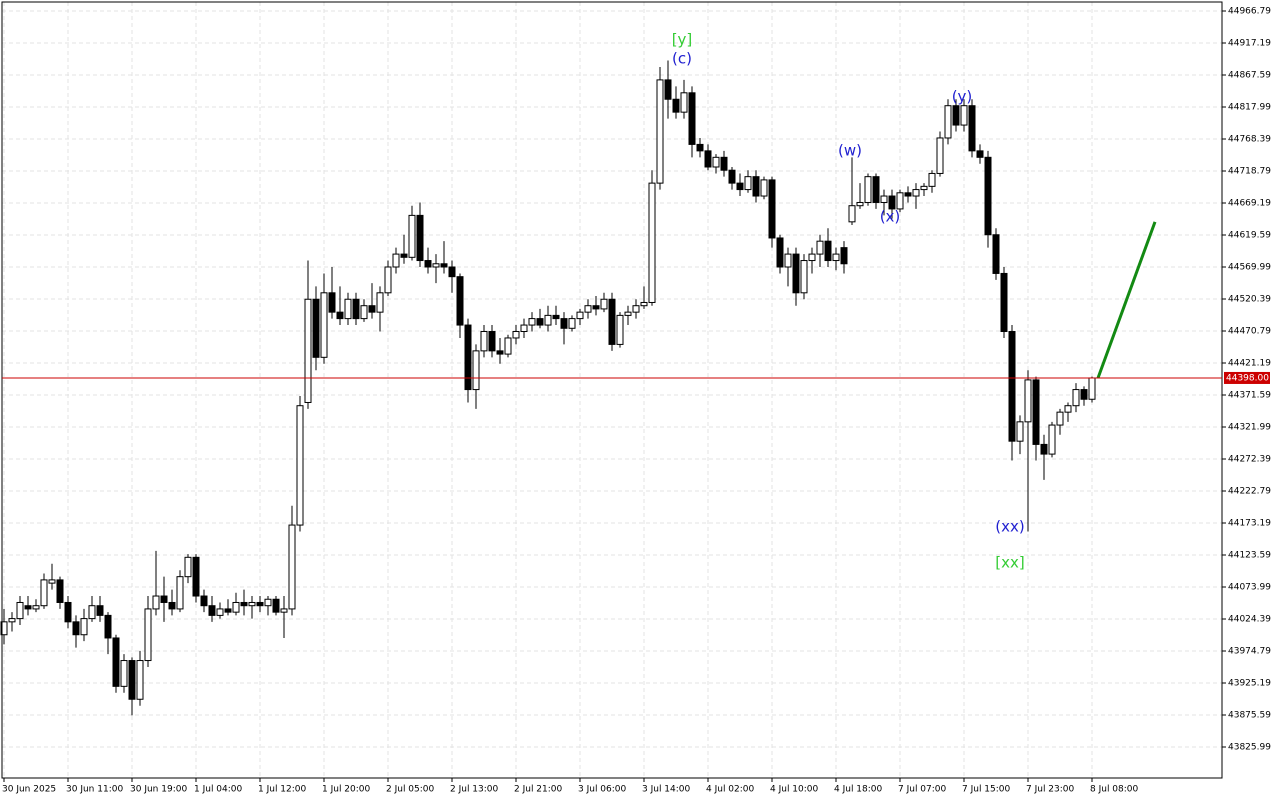 The height and width of the screenshot is (800, 1280). What do you see at coordinates (1247, 378) in the screenshot?
I see `price-tag-label: 44398.00` at bounding box center [1247, 378].